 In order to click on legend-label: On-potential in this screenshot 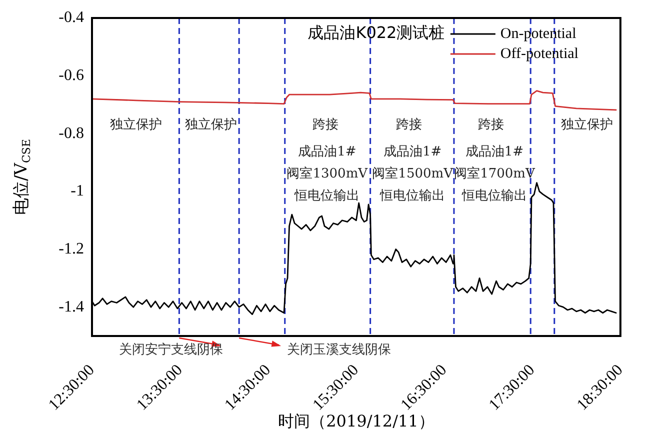, I will do `click(538, 34)`.